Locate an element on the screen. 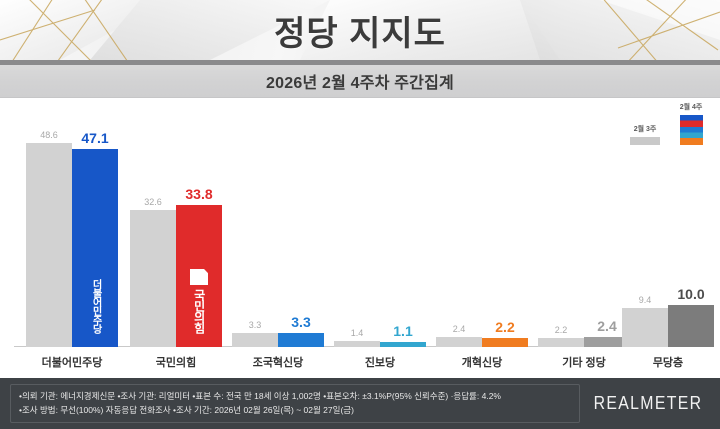 Image resolution: width=720 pixels, height=429 pixels. bar-value-previous: 3.3 is located at coordinates (255, 325).